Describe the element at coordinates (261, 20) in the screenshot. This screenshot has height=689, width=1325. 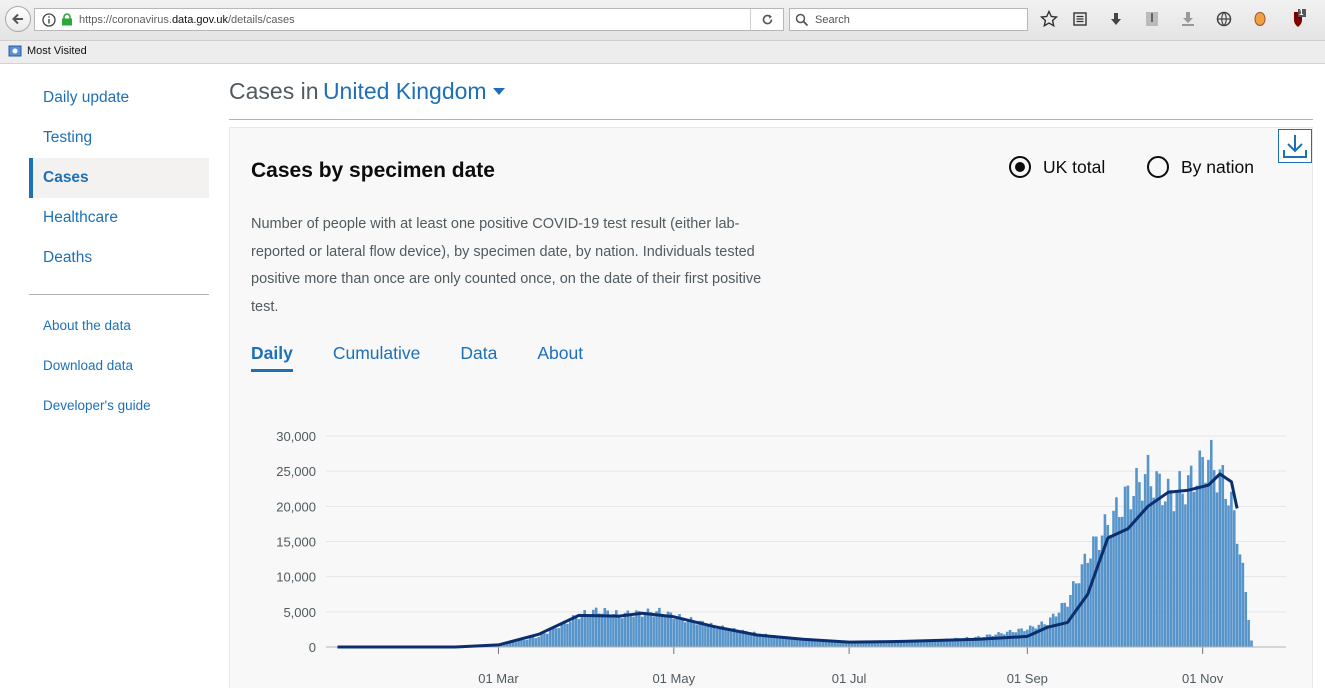
I see `url-path: /details/cases` at that location.